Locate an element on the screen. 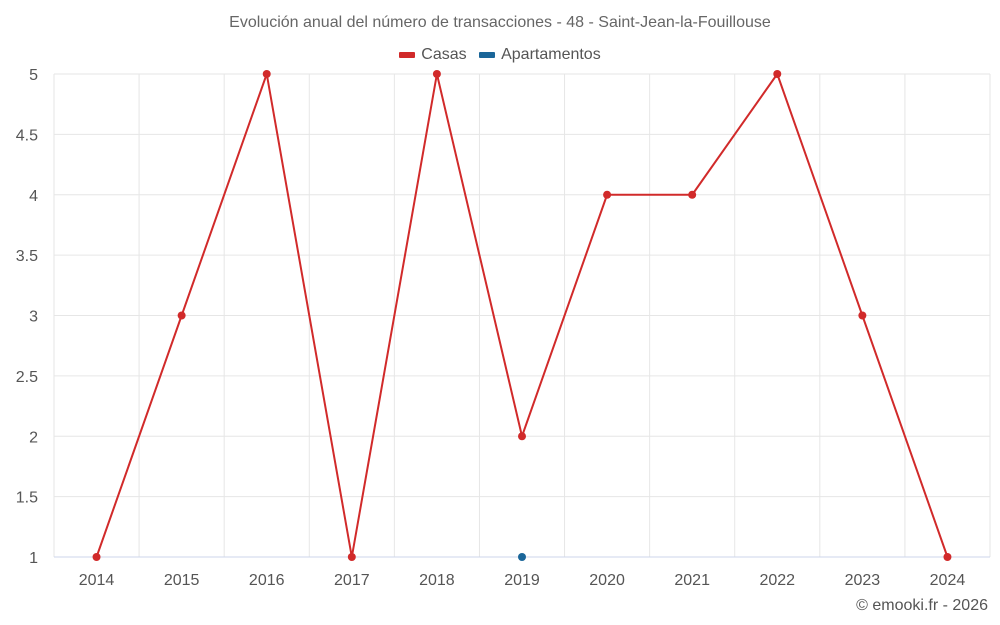  x-tick-label: 2021 is located at coordinates (692, 580).